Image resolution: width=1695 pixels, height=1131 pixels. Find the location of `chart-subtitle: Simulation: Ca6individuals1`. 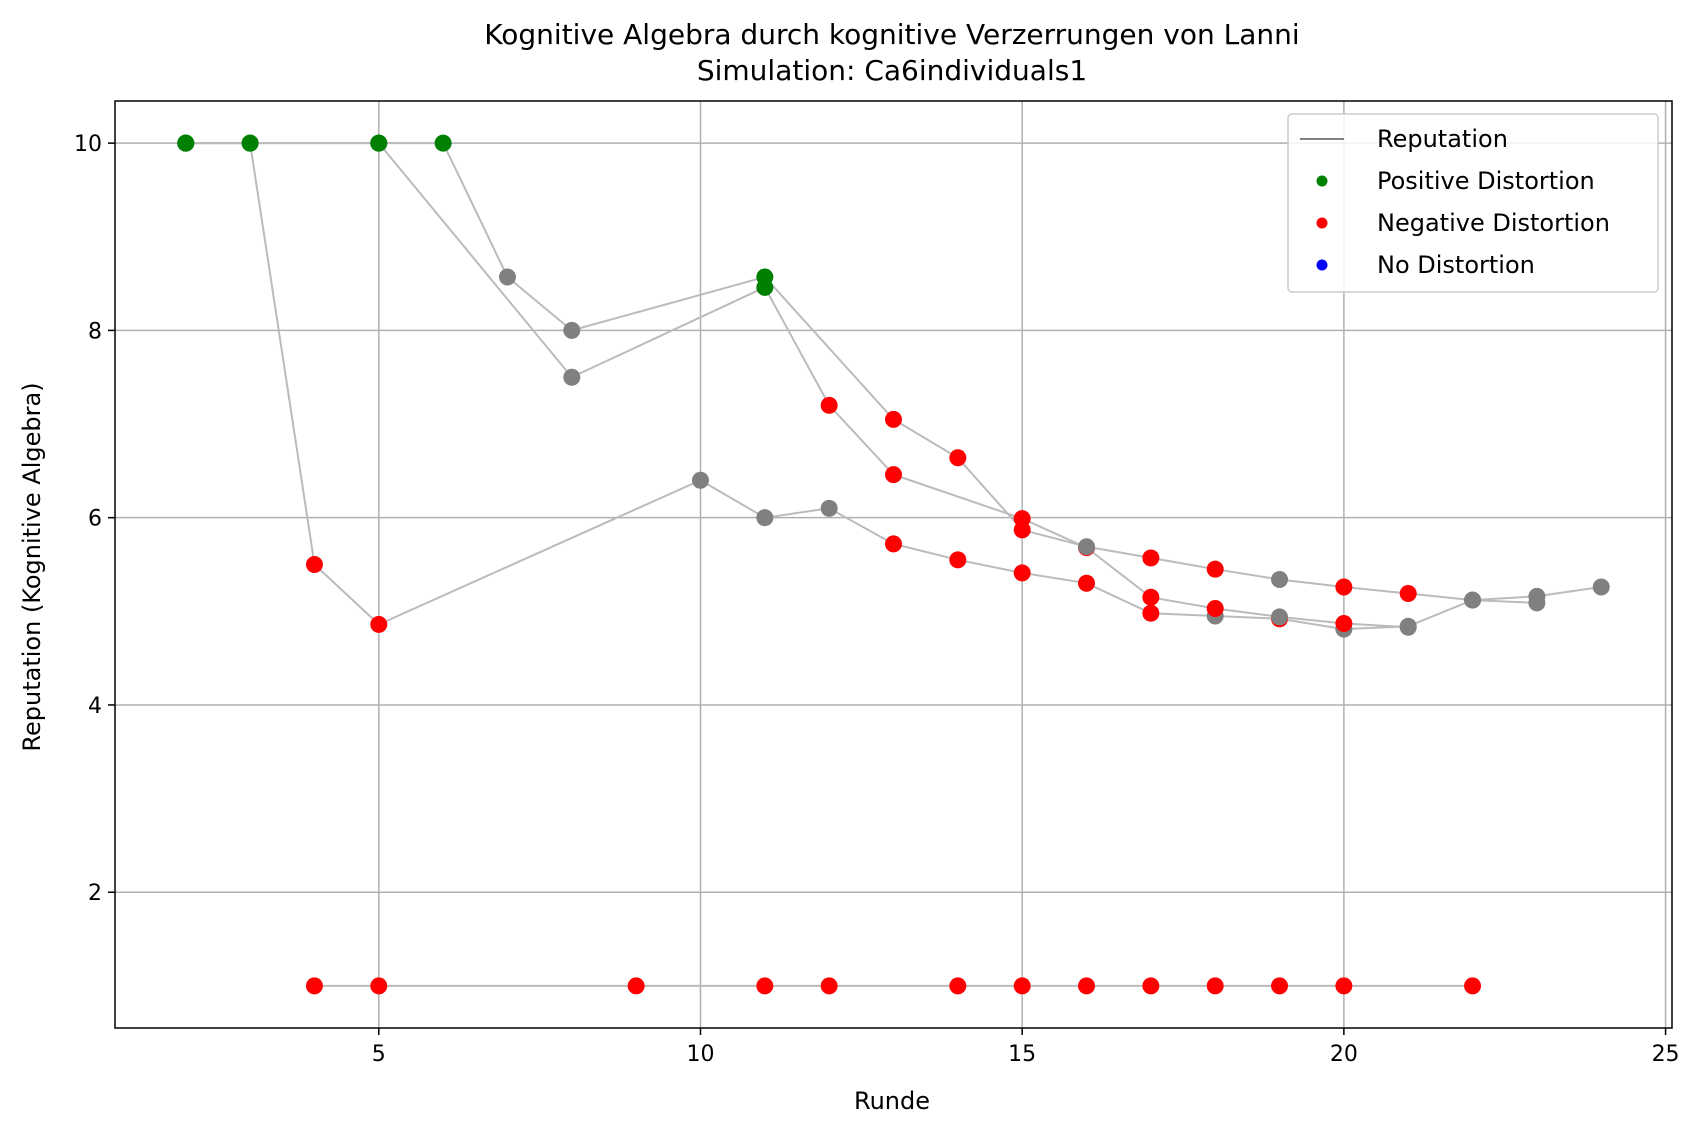

chart-subtitle: Simulation: Ca6individuals1 is located at coordinates (892, 70).